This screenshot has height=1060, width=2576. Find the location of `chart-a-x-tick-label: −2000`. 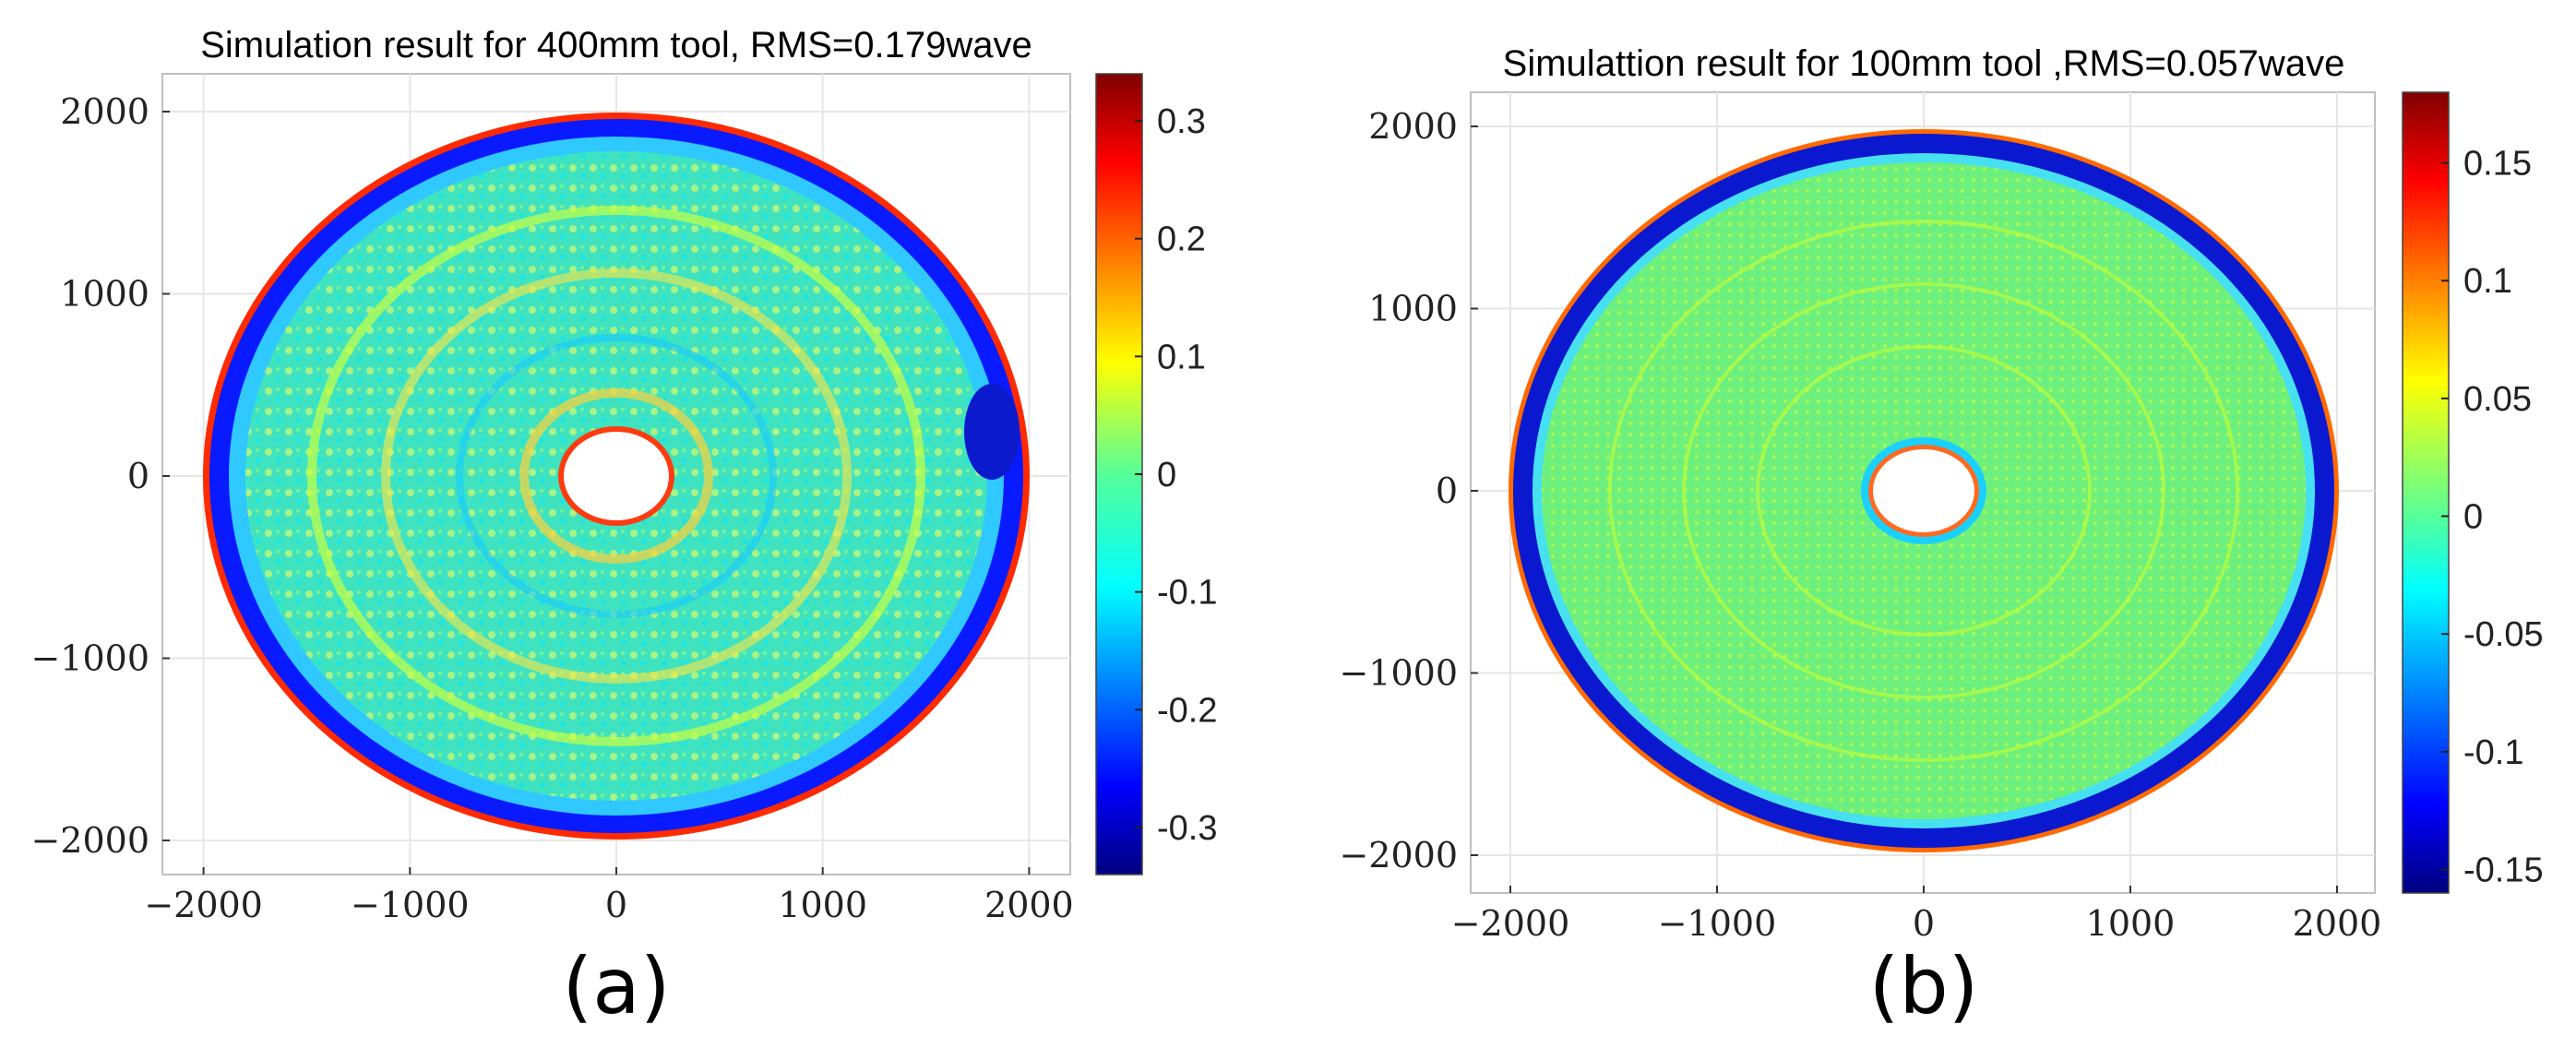

chart-a-x-tick-label: −2000 is located at coordinates (204, 905).